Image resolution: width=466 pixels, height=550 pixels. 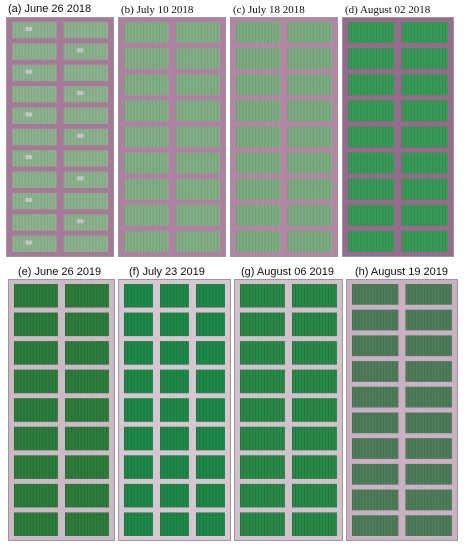 What do you see at coordinates (288, 410) in the screenshot?
I see `panel-g-image` at bounding box center [288, 410].